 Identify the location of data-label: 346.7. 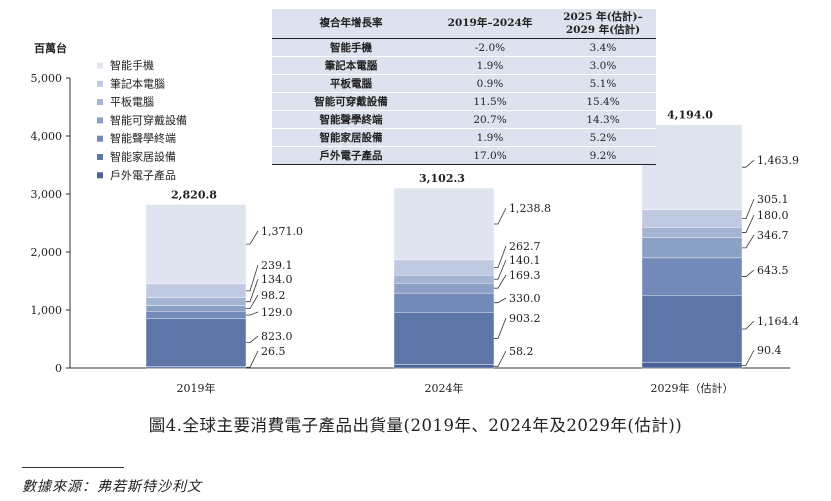
(773, 235).